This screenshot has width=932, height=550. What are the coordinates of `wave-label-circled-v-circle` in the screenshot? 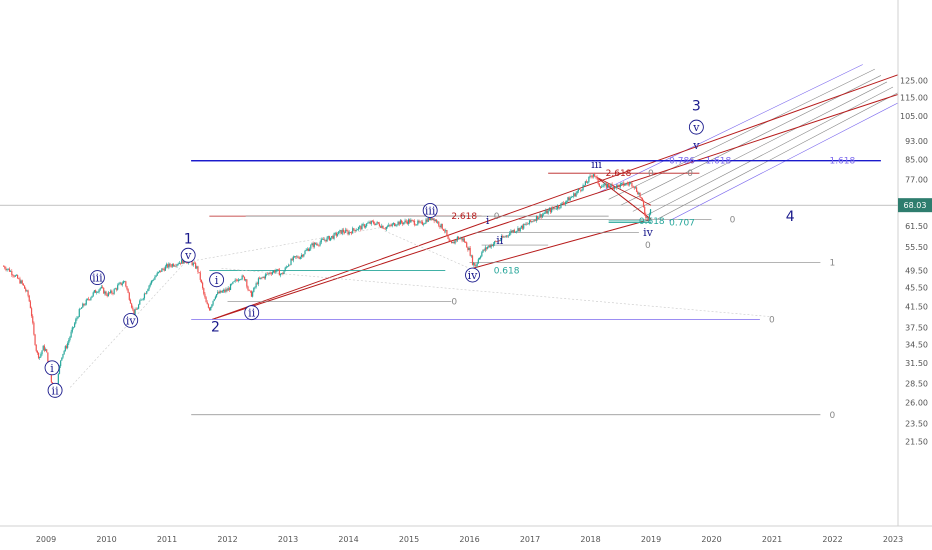 It's located at (188, 255).